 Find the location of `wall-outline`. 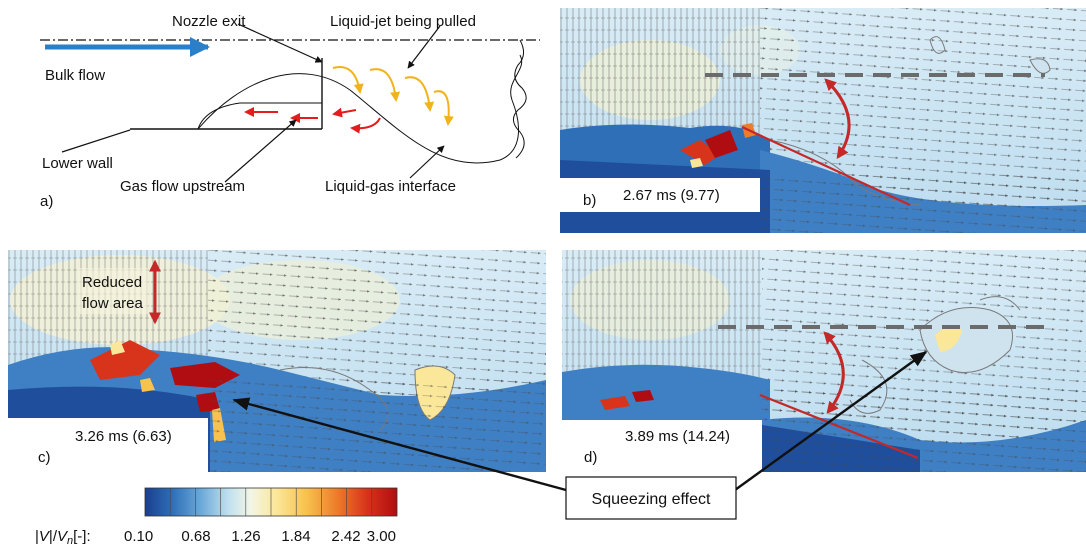

wall-outline is located at coordinates (259, 116).